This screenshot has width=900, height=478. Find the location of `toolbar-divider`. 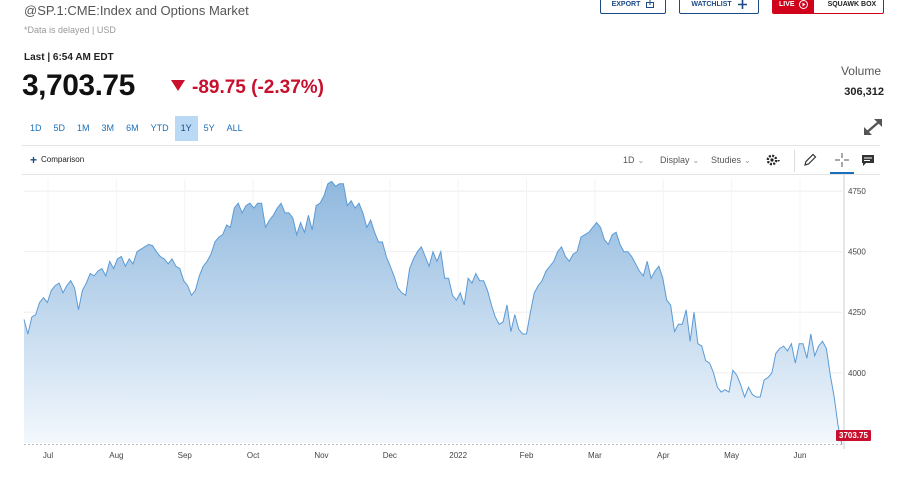

toolbar-divider is located at coordinates (794, 161).